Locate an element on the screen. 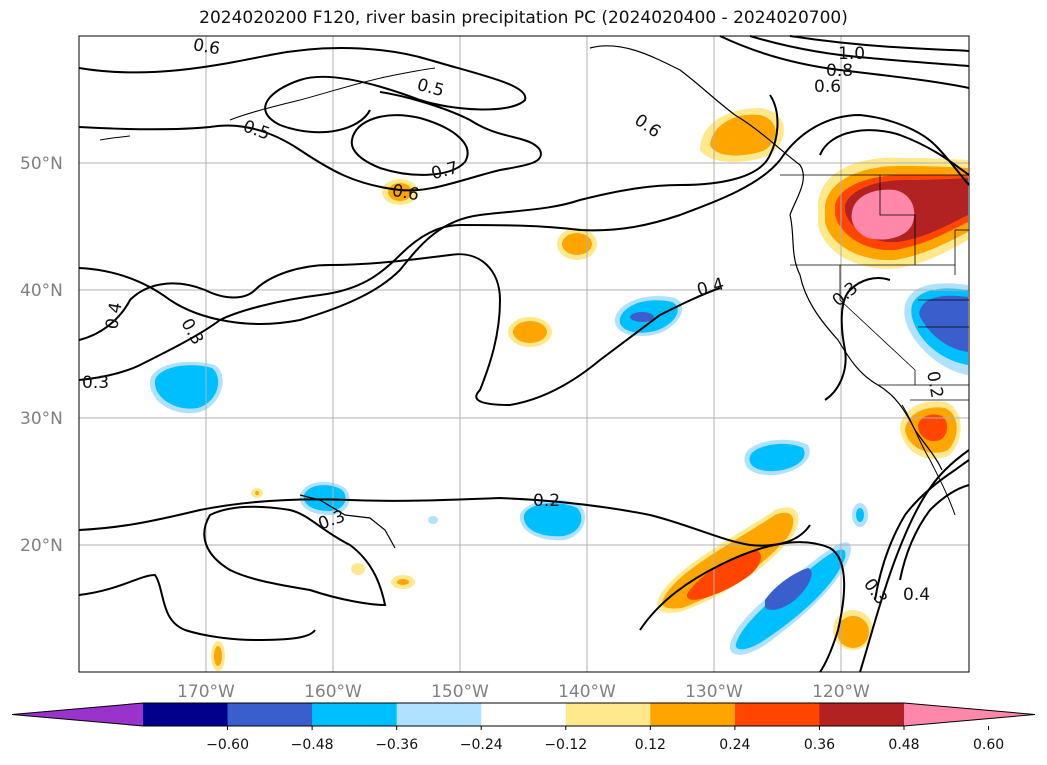 The image size is (1047, 765). contour-label: 0.8 is located at coordinates (839, 71).